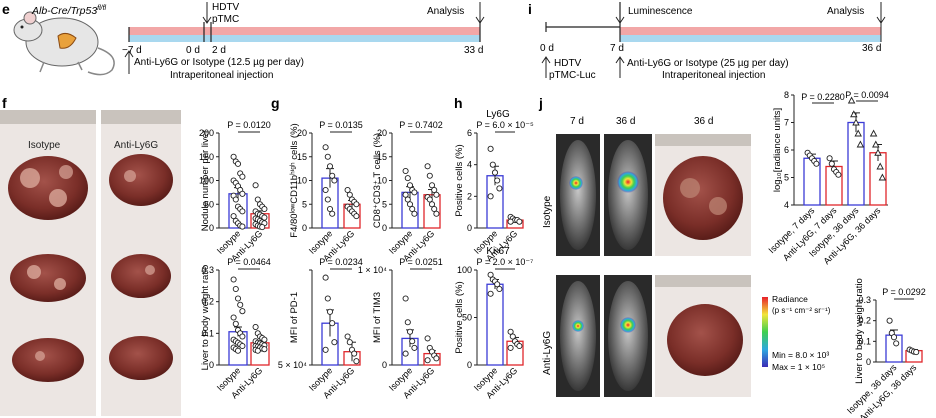 The image size is (936, 418). Describe the element at coordinates (4, 103) in the screenshot. I see `panel-label-f: f` at that location.